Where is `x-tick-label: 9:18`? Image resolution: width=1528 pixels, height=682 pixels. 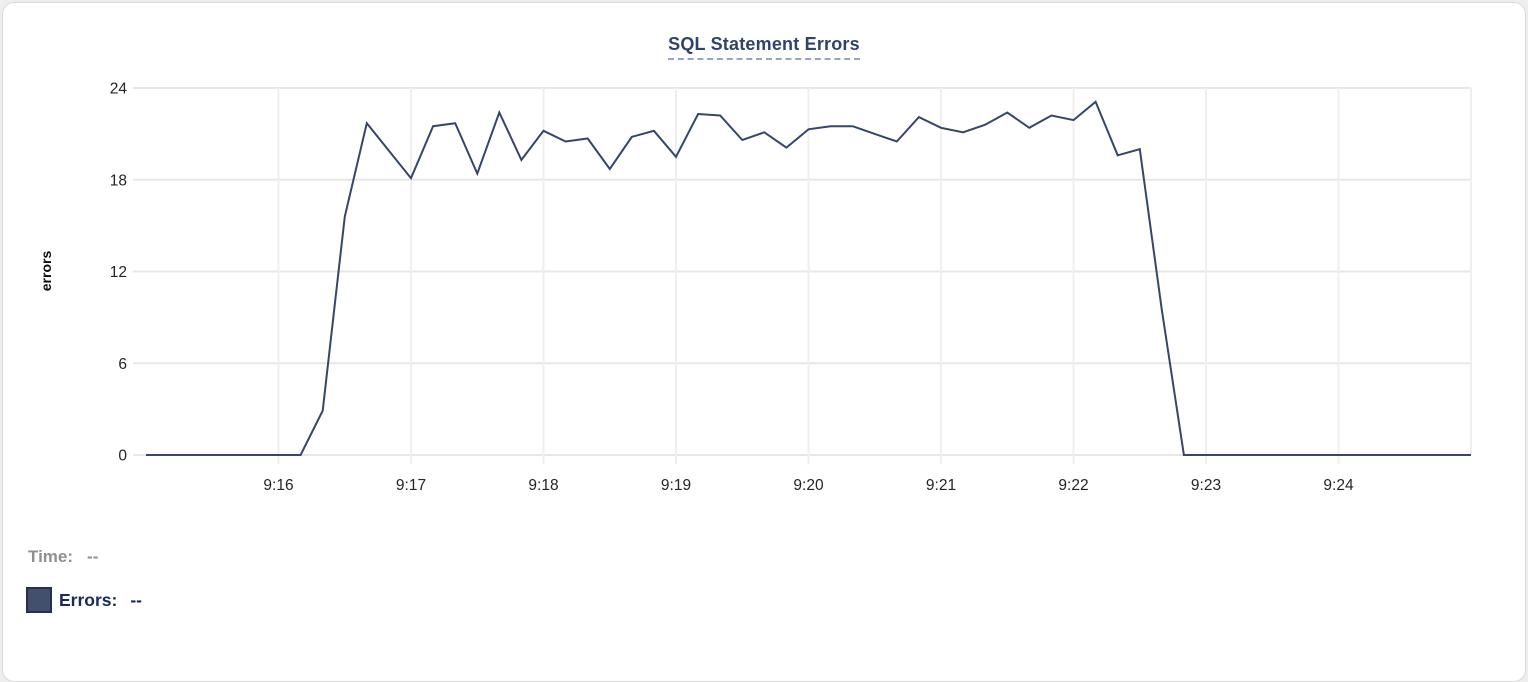
x-tick-label: 9:18 is located at coordinates (543, 485).